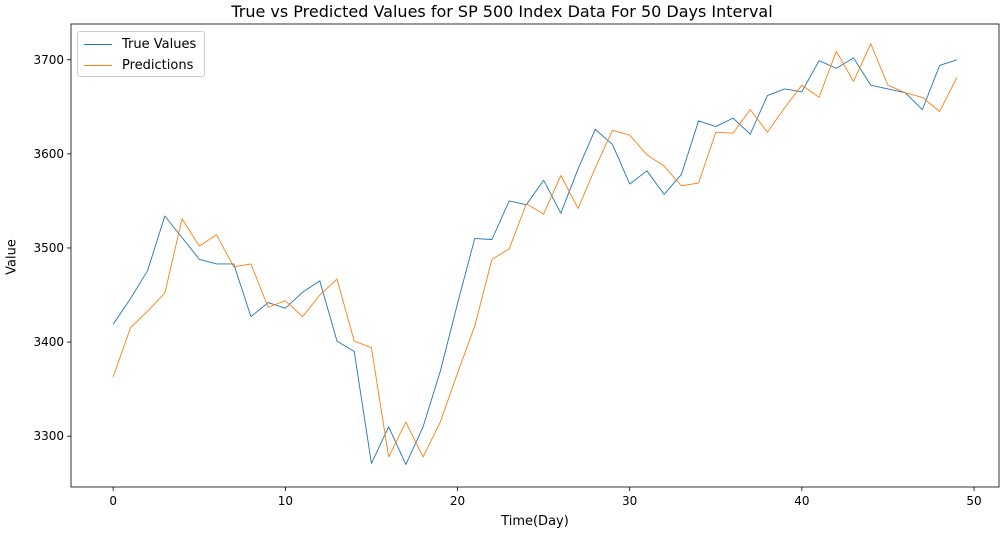 Image resolution: width=1004 pixels, height=535 pixels. What do you see at coordinates (48, 342) in the screenshot?
I see `y-tick-label: 3400` at bounding box center [48, 342].